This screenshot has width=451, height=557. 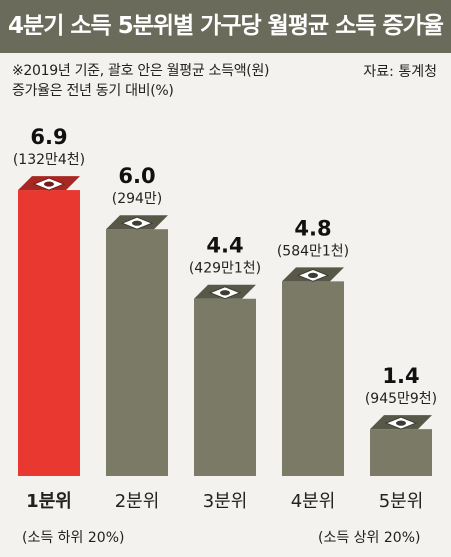 What do you see at coordinates (401, 399) in the screenshot?
I see `amount-label: (945만9천)` at bounding box center [401, 399].